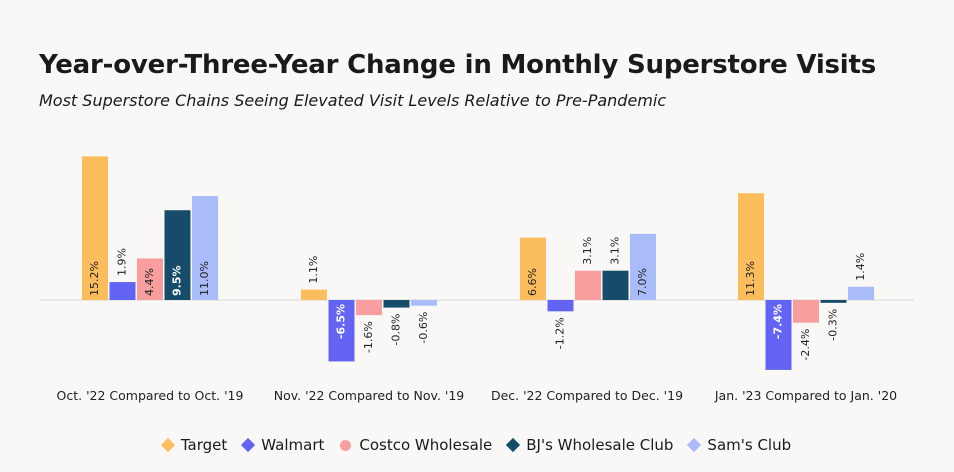 The height and width of the screenshot is (472, 954). I want to click on data-label: -6.5%, so click(341, 321).